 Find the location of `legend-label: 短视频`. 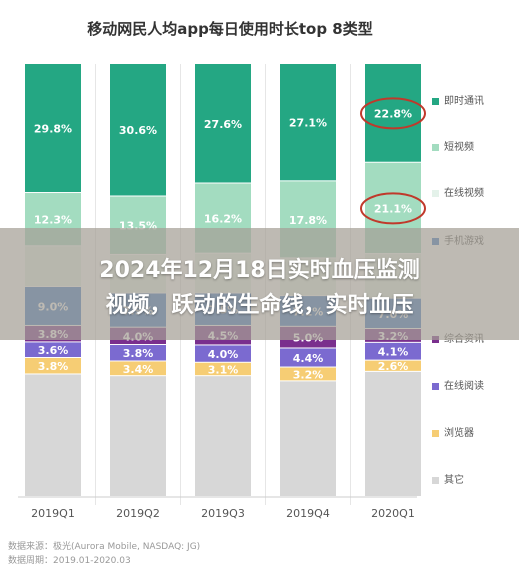

legend-label: 短视频 is located at coordinates (459, 147).